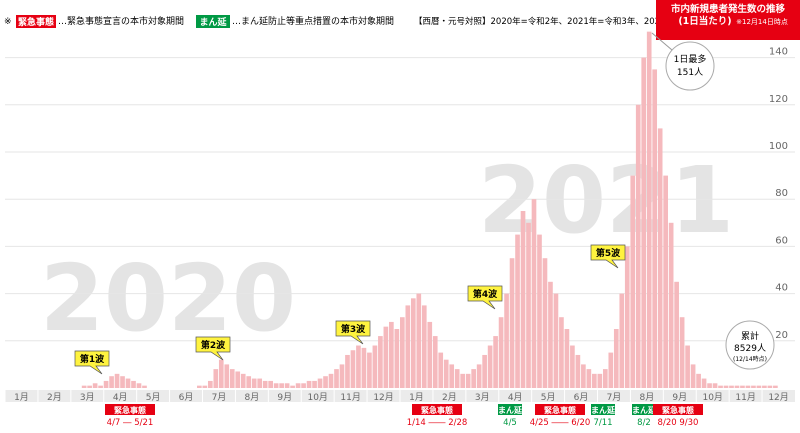 This screenshot has width=800, height=433. I want to click on y-tick-label: 120, so click(778, 99).